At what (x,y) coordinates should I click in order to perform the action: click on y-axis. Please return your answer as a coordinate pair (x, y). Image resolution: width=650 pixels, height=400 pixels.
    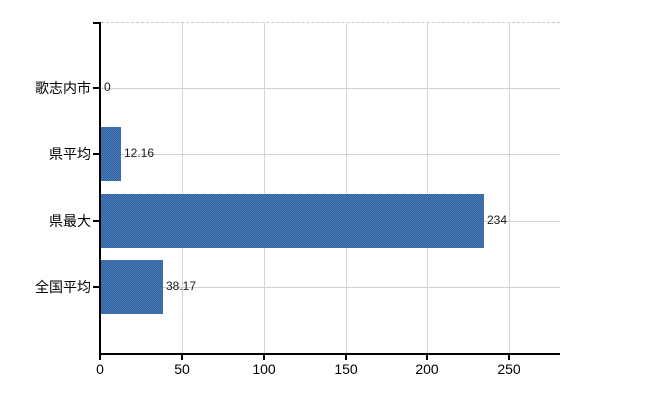
    Looking at the image, I should click on (100, 187).